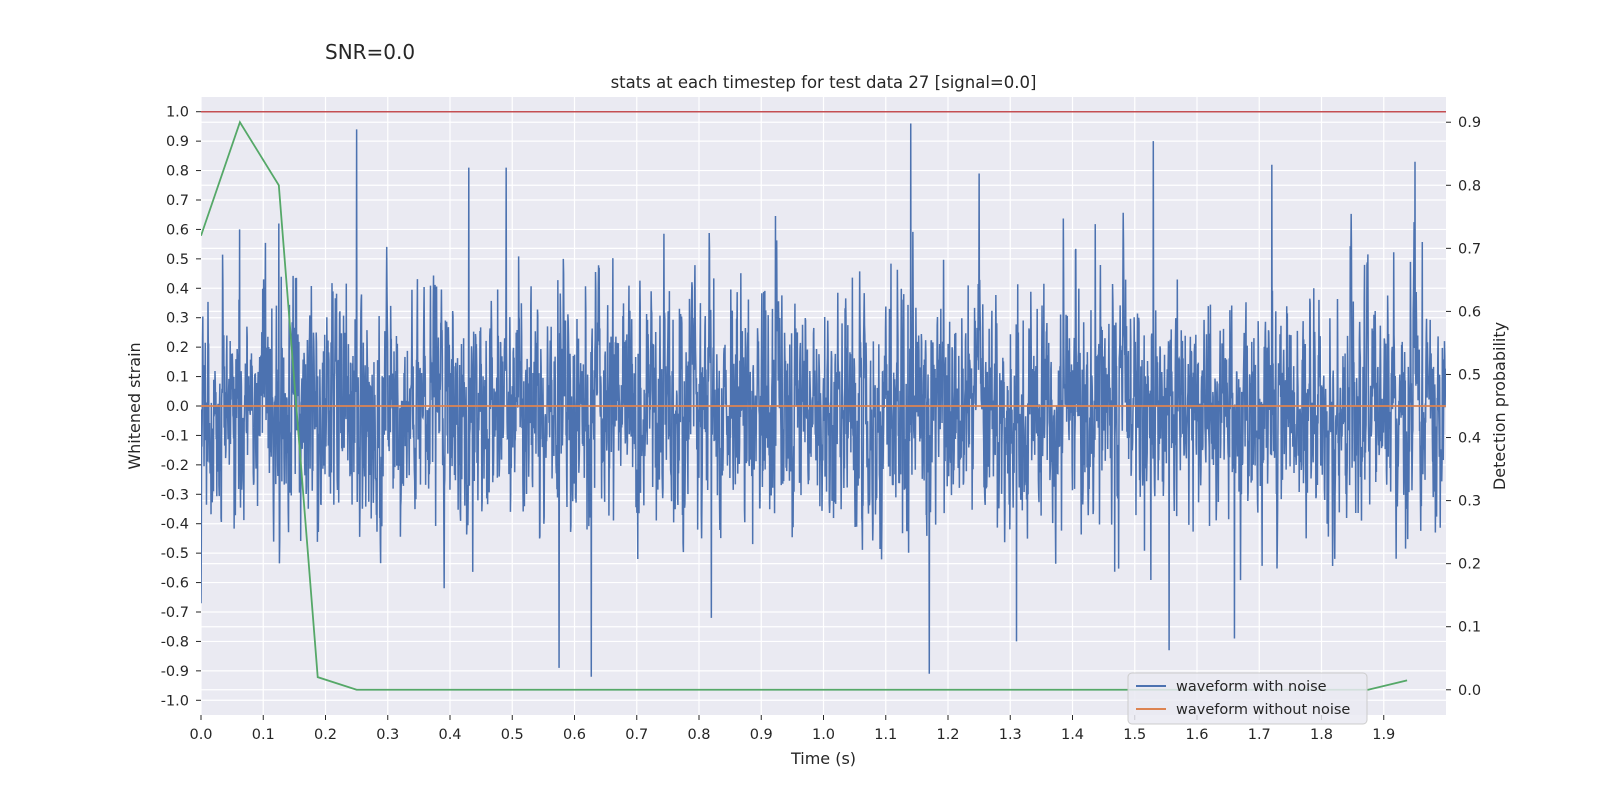  Describe the element at coordinates (370, 52) in the screenshot. I see `suptitle: SNR=0.0` at that location.